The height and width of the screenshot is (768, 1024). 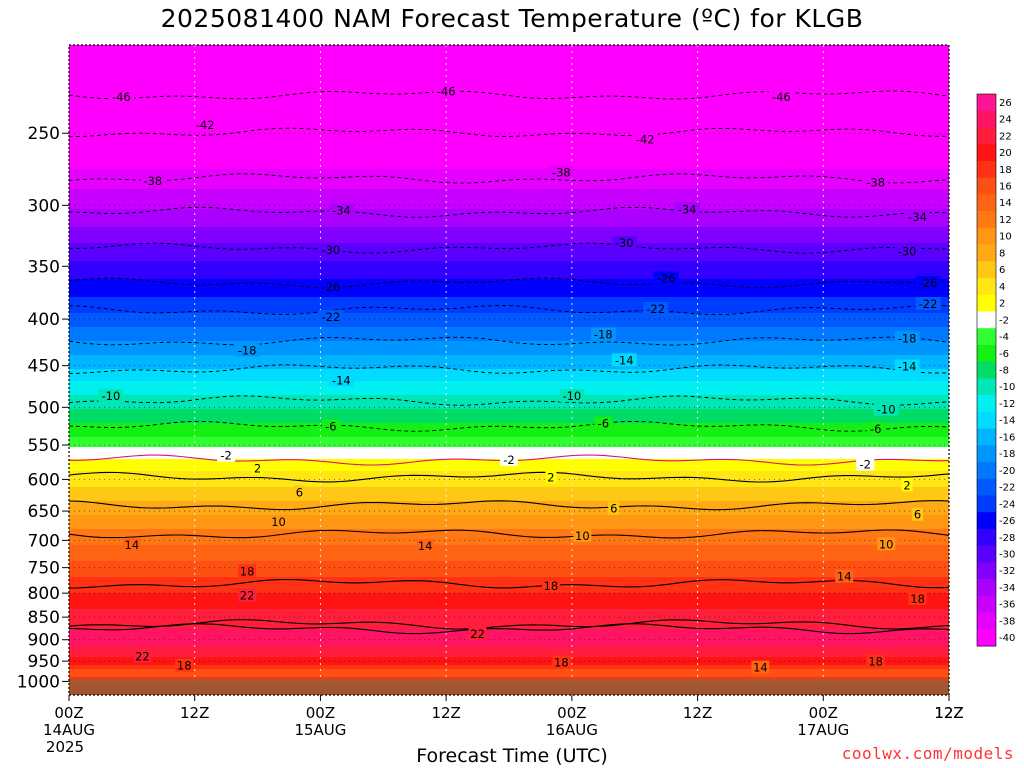 I want to click on pressure-tick-label: 300, so click(x=44, y=206).